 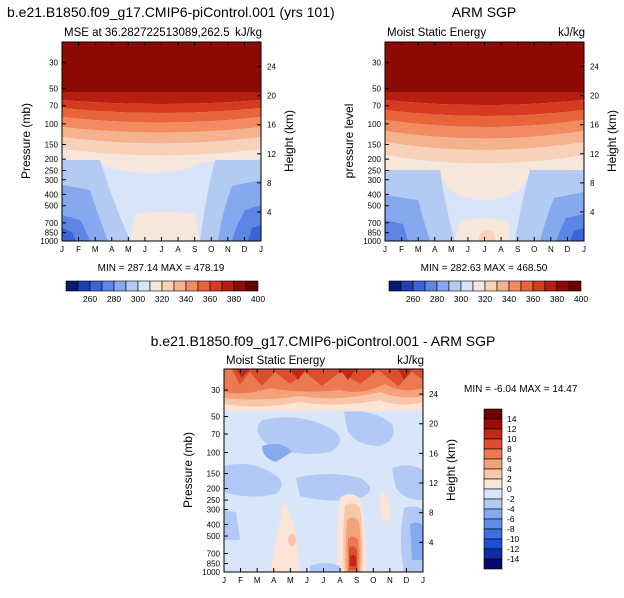 What do you see at coordinates (214, 500) in the screenshot?
I see `y-tick-label: 250` at bounding box center [214, 500].